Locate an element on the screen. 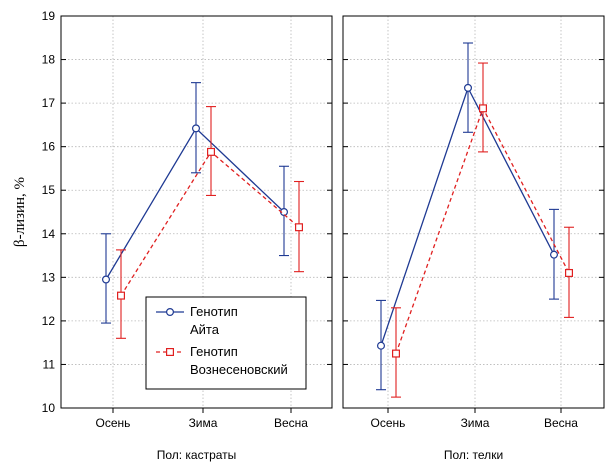  panel-label: Пол: телки is located at coordinates (473, 455).